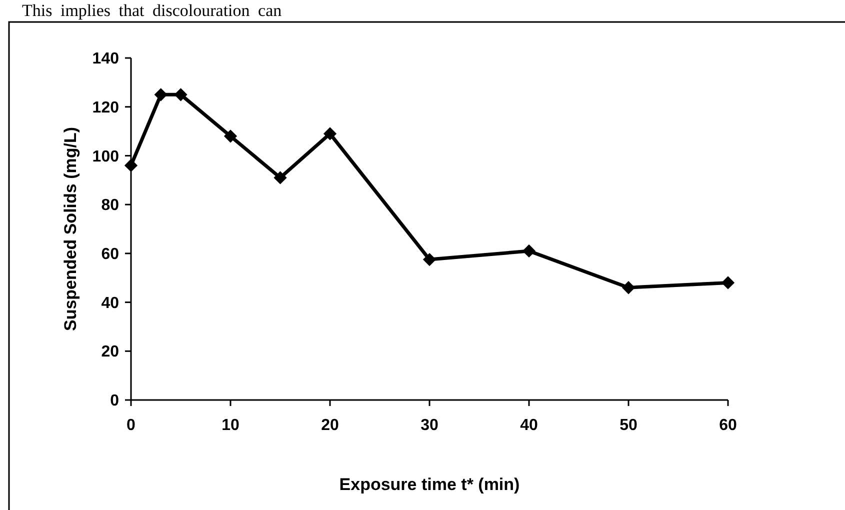 This screenshot has height=510, width=845. What do you see at coordinates (231, 425) in the screenshot?
I see `x-tick-label: 10` at bounding box center [231, 425].